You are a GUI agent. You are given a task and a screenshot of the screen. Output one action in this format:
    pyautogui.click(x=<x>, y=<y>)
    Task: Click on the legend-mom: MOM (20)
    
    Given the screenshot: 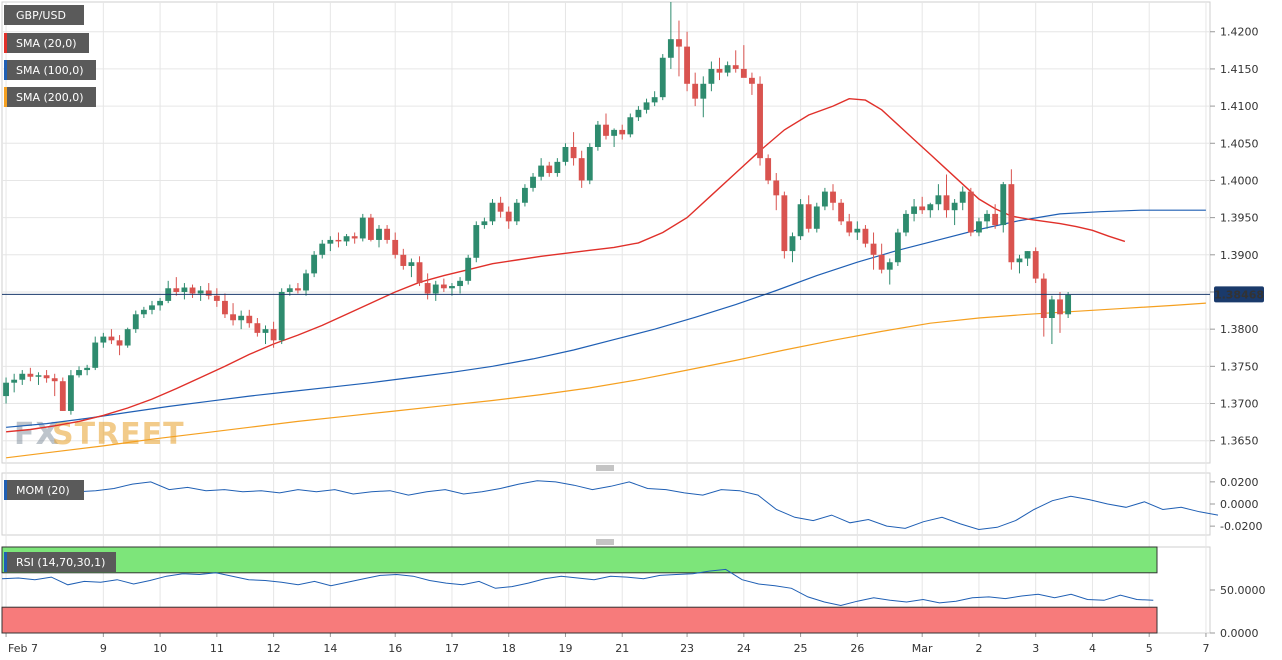 What is the action you would take?
    pyautogui.click(x=44, y=490)
    